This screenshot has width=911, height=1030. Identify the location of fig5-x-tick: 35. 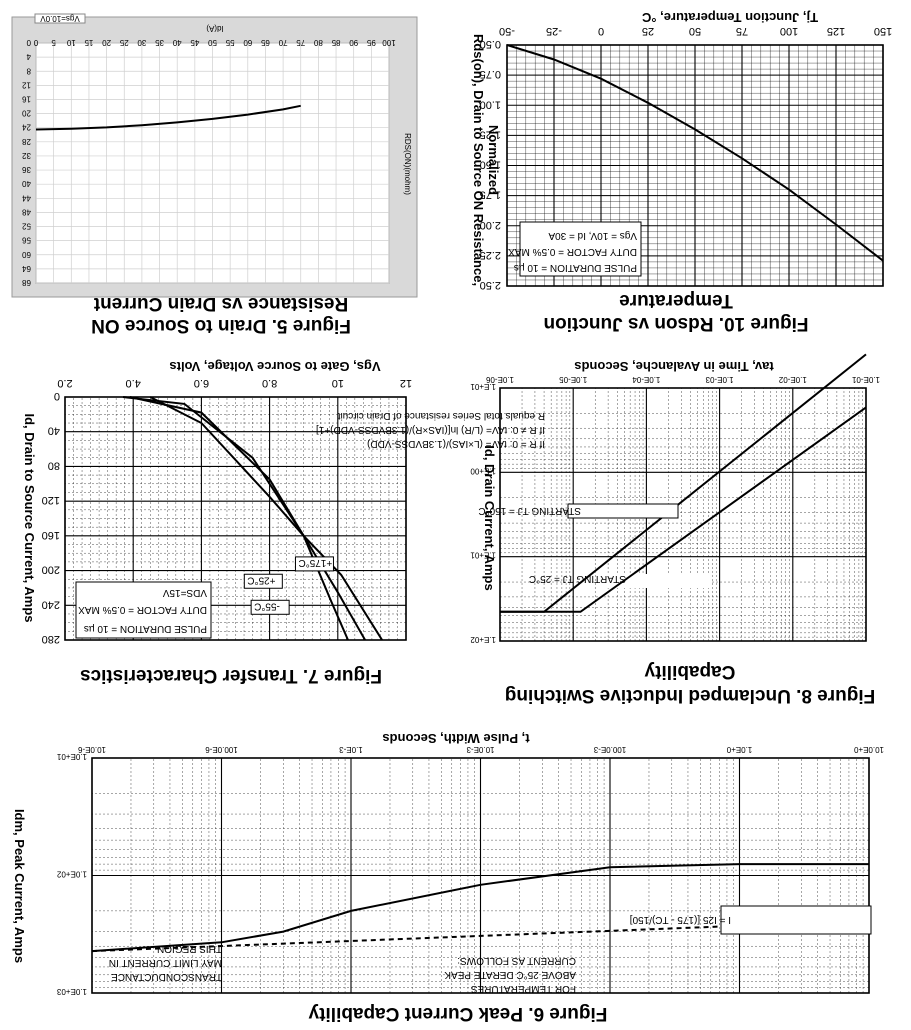
(159, 42).